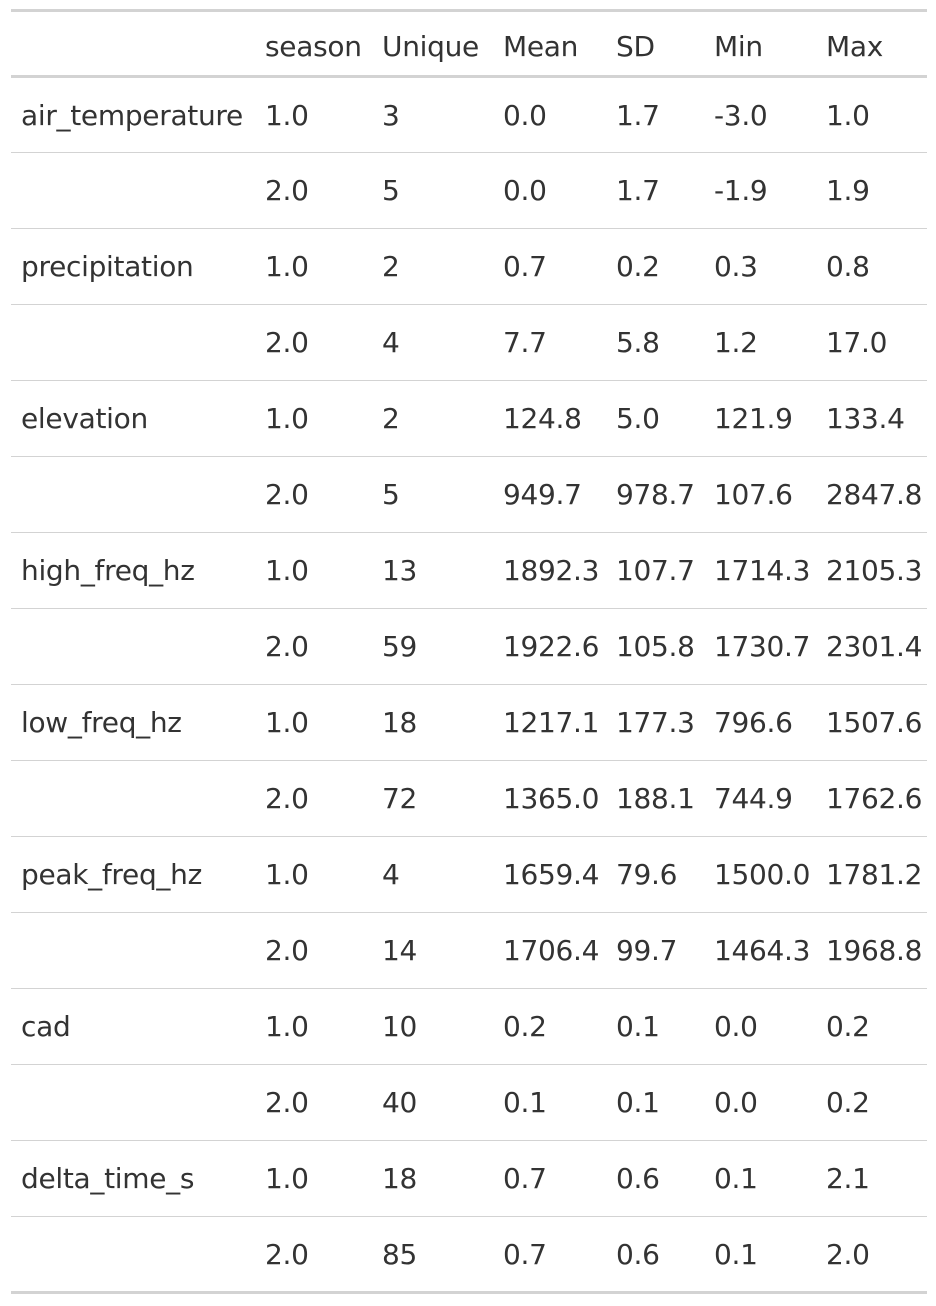  I want to click on sd-cell: 0.2, so click(655, 266).